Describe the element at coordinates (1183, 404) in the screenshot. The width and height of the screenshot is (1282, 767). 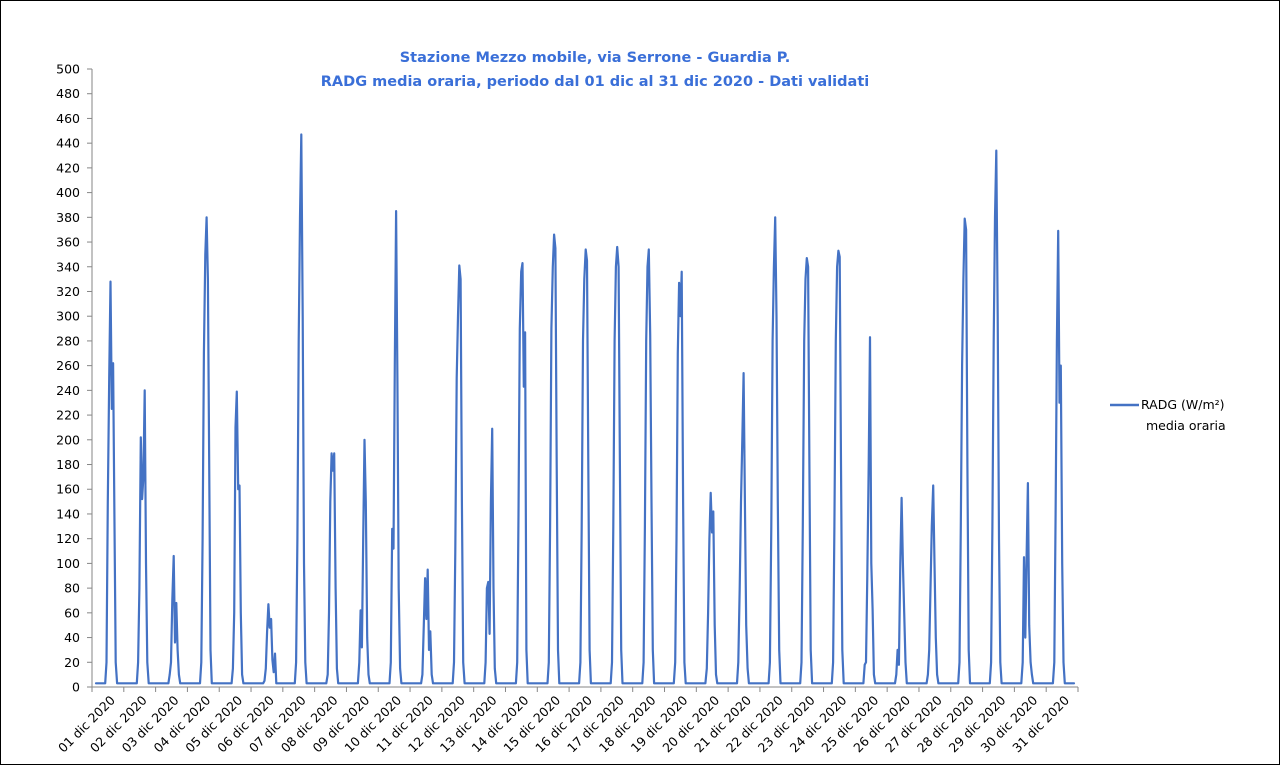
I see `legend-label-line-1: RADG (W/m²)` at that location.